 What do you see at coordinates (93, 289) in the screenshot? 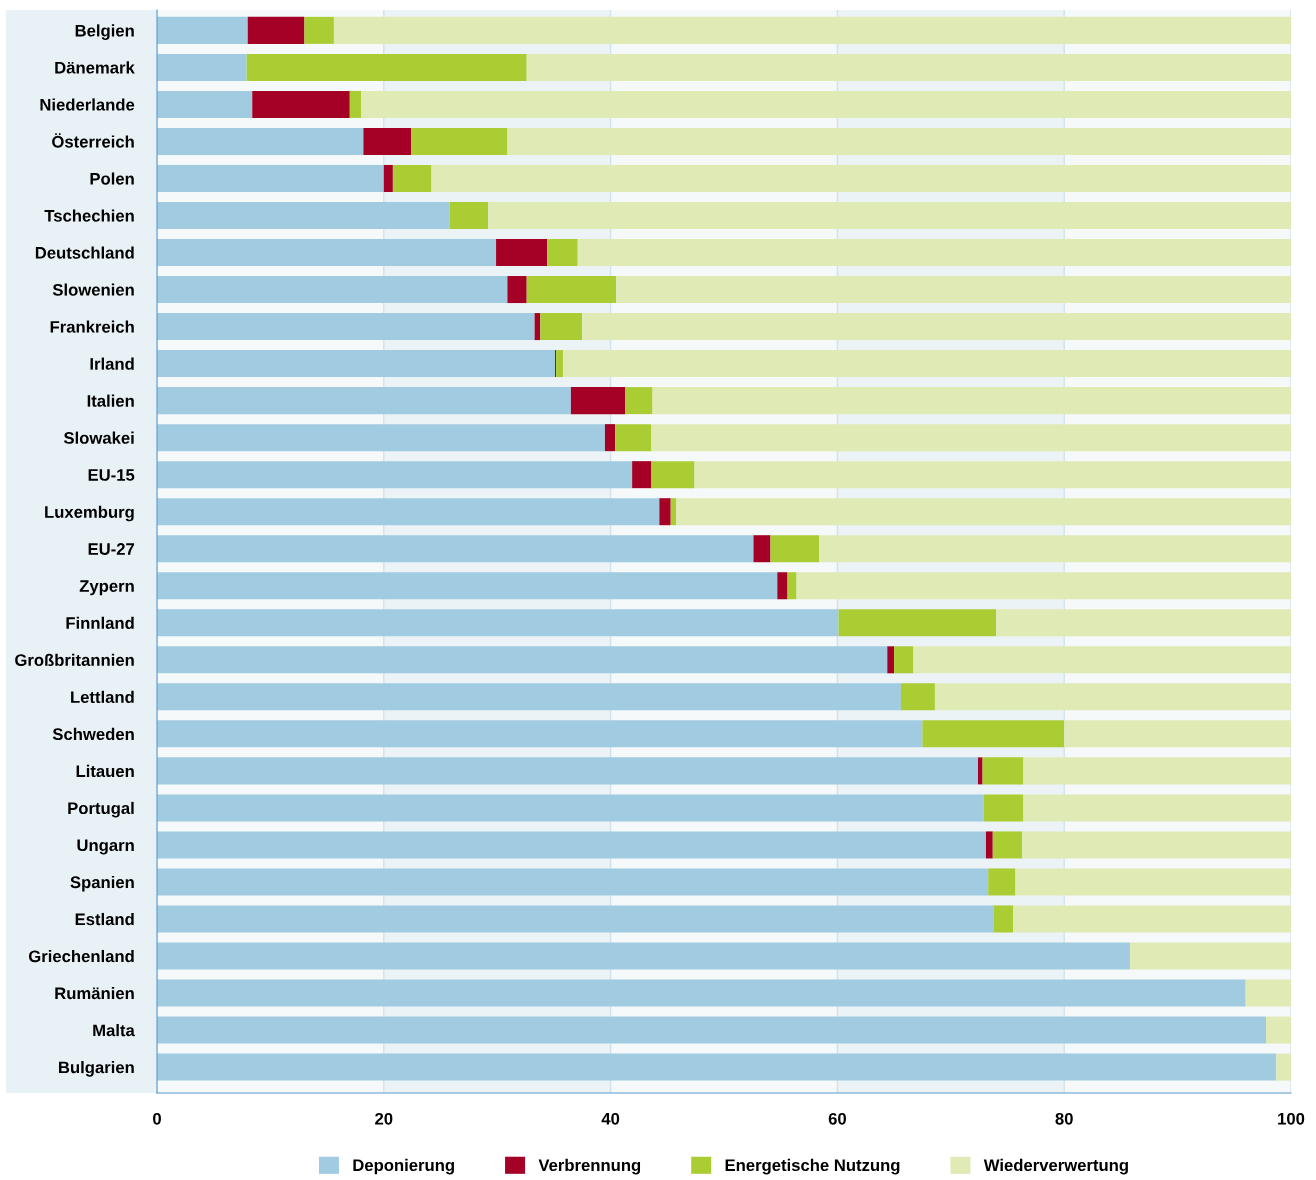
I see `y-tick-label: Slowenien` at bounding box center [93, 289].